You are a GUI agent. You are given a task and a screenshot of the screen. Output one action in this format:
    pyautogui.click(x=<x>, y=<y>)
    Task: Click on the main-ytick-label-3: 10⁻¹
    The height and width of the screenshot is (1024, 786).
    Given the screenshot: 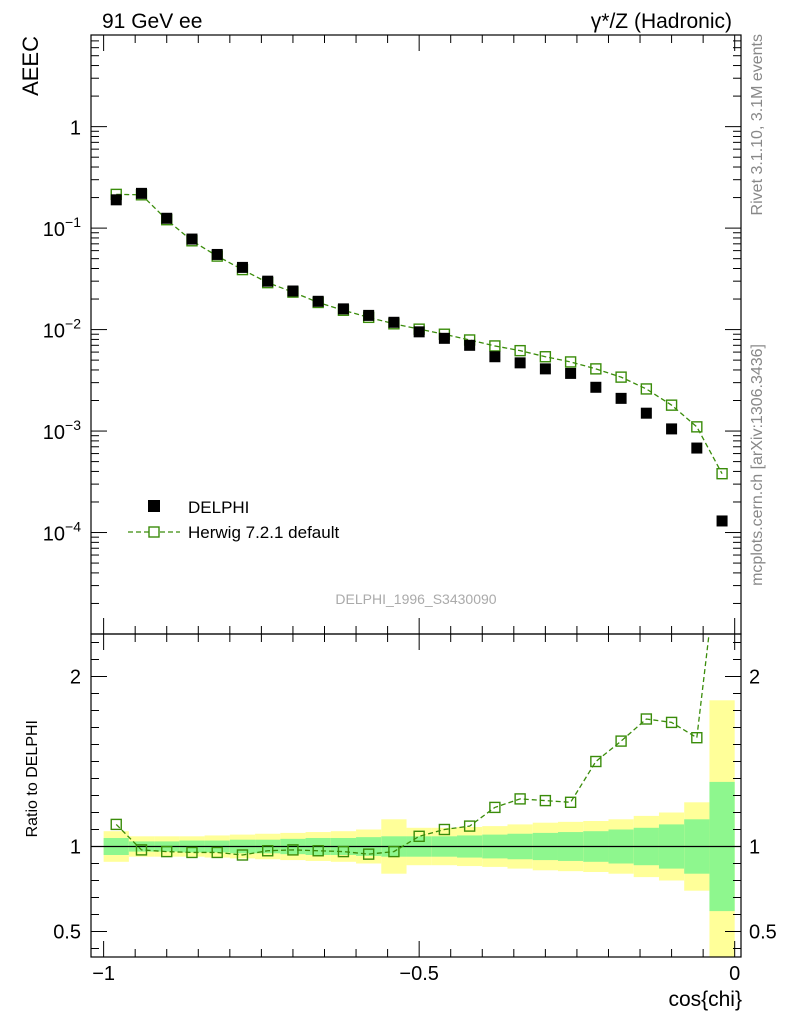 What is the action you would take?
    pyautogui.click(x=62, y=227)
    